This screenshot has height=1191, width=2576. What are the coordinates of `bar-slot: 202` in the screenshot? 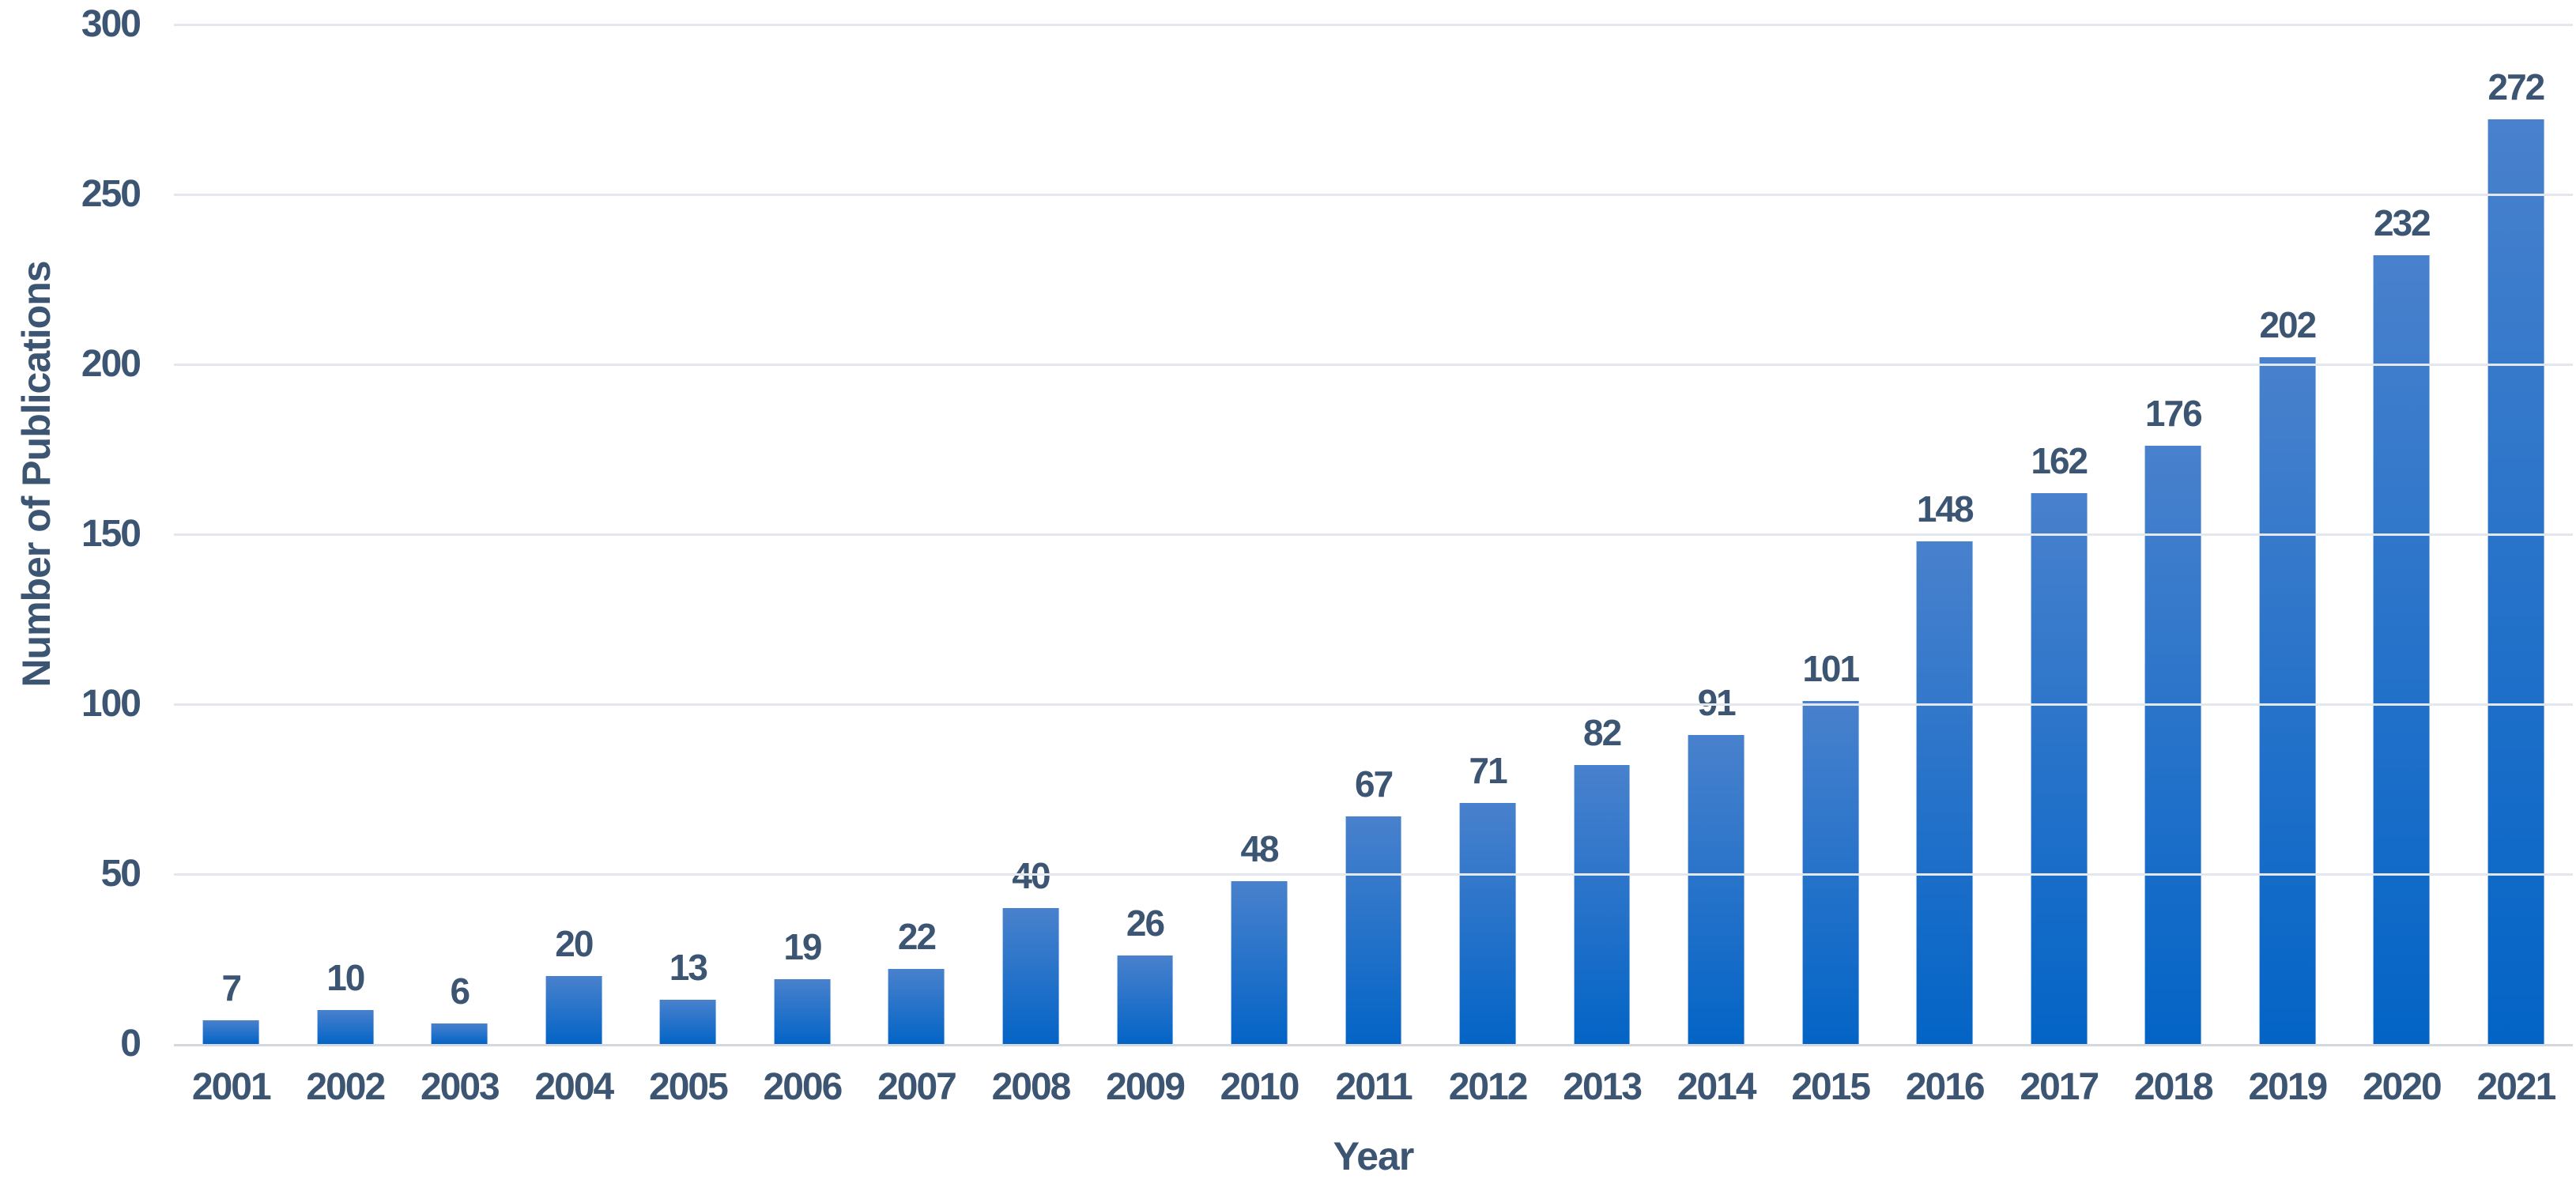 It's located at (2288, 534).